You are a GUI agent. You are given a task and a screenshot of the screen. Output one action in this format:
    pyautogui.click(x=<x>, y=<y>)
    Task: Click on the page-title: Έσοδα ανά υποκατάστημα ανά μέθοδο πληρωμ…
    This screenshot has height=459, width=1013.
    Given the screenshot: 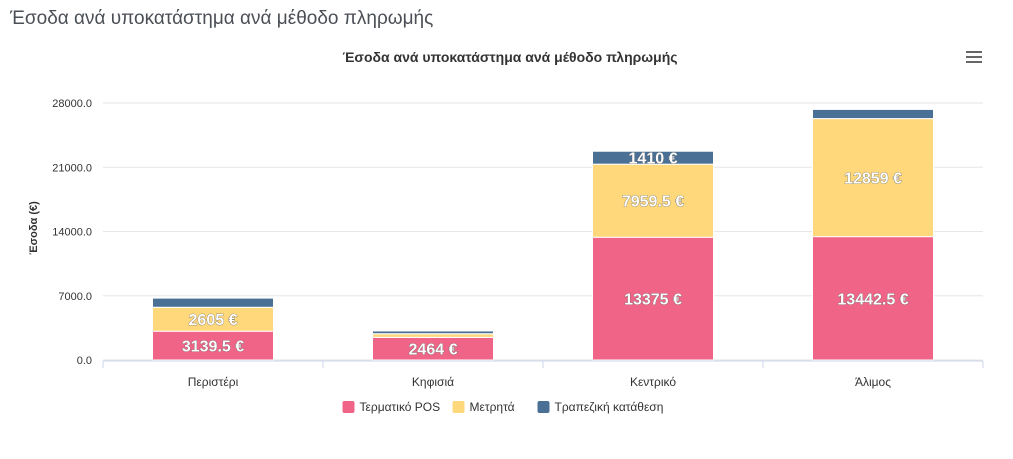 What is the action you would take?
    pyautogui.click(x=222, y=18)
    